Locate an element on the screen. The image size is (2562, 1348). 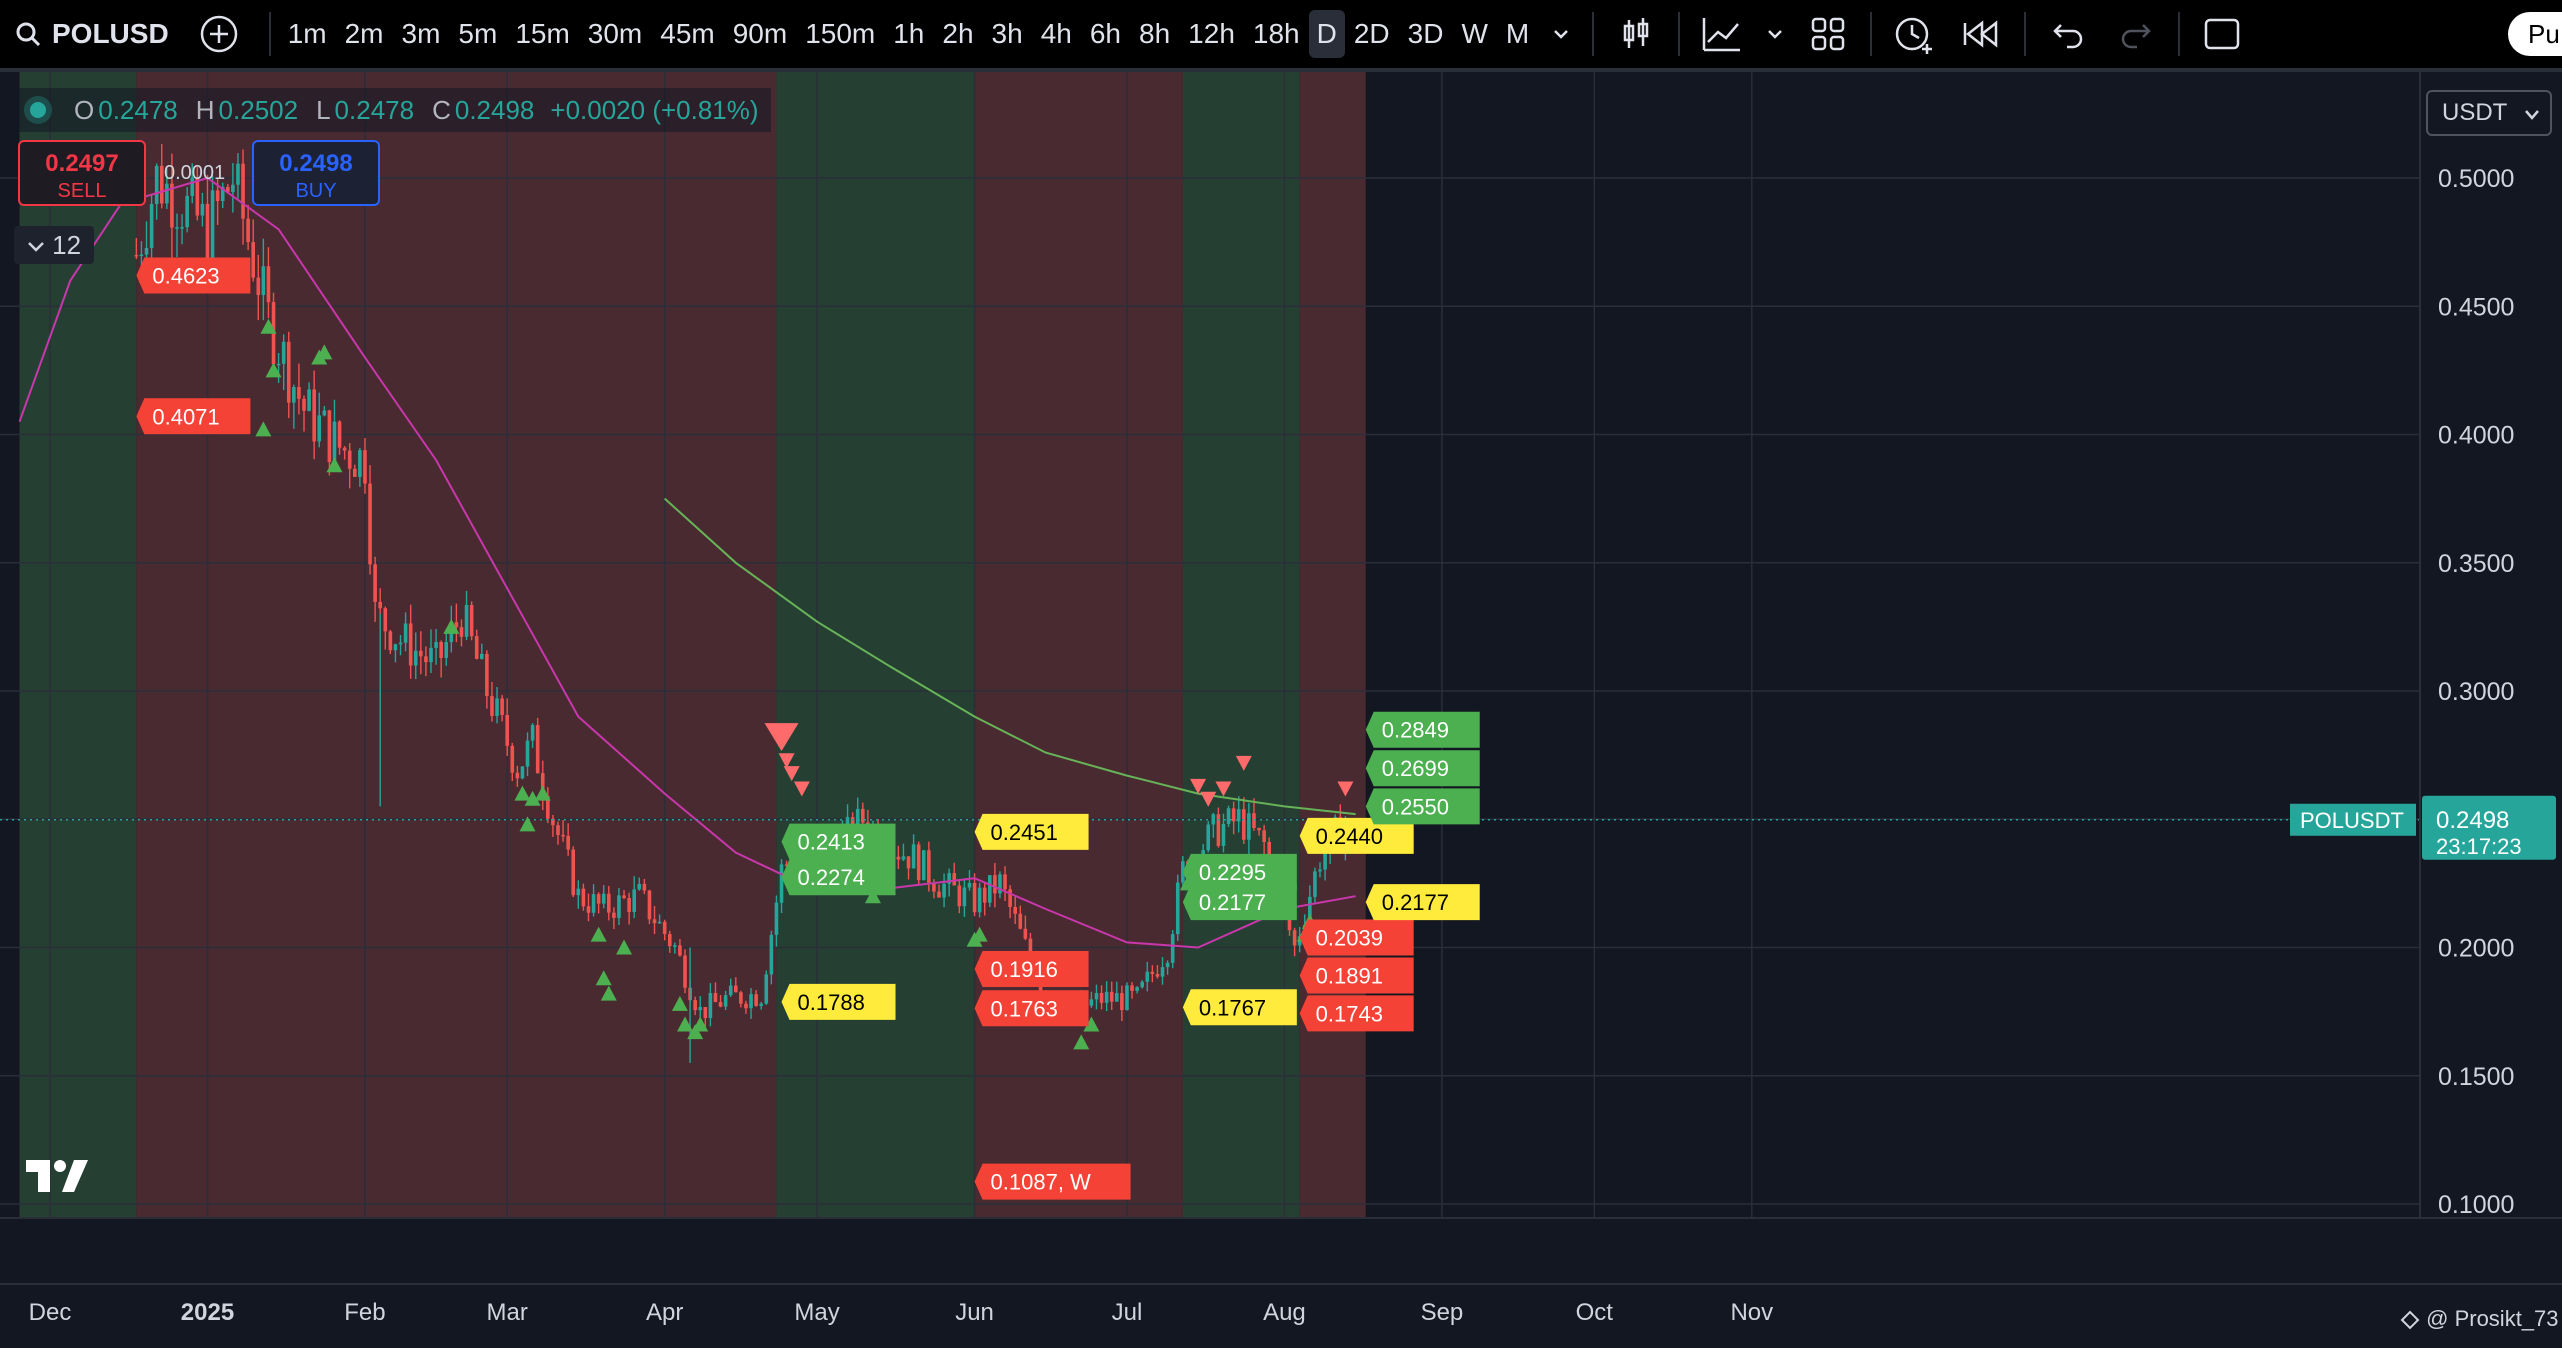
price-tag: 0.2699 is located at coordinates (1422, 768).